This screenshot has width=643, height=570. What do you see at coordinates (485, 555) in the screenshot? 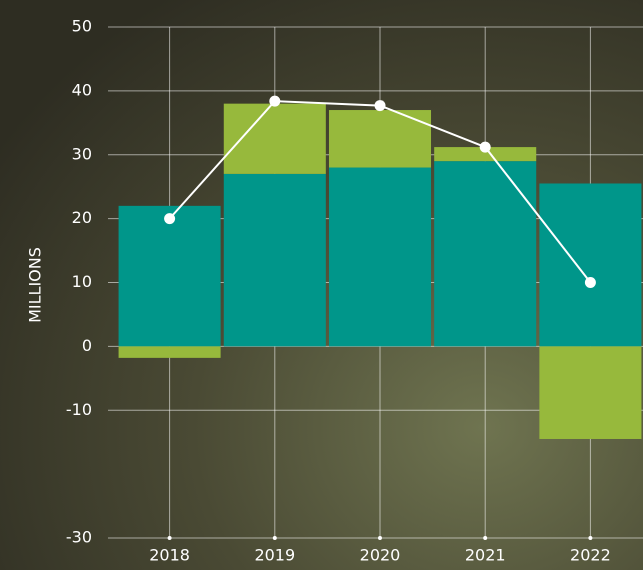
I see `x-tick-label: 2021` at bounding box center [485, 555].